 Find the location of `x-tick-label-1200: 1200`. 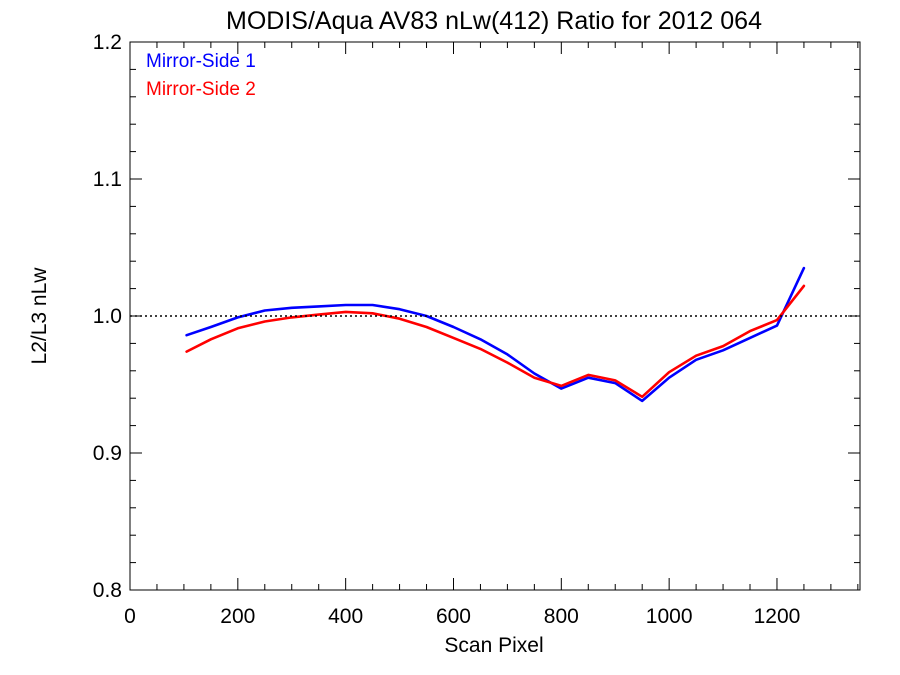

x-tick-label-1200: 1200 is located at coordinates (777, 616).